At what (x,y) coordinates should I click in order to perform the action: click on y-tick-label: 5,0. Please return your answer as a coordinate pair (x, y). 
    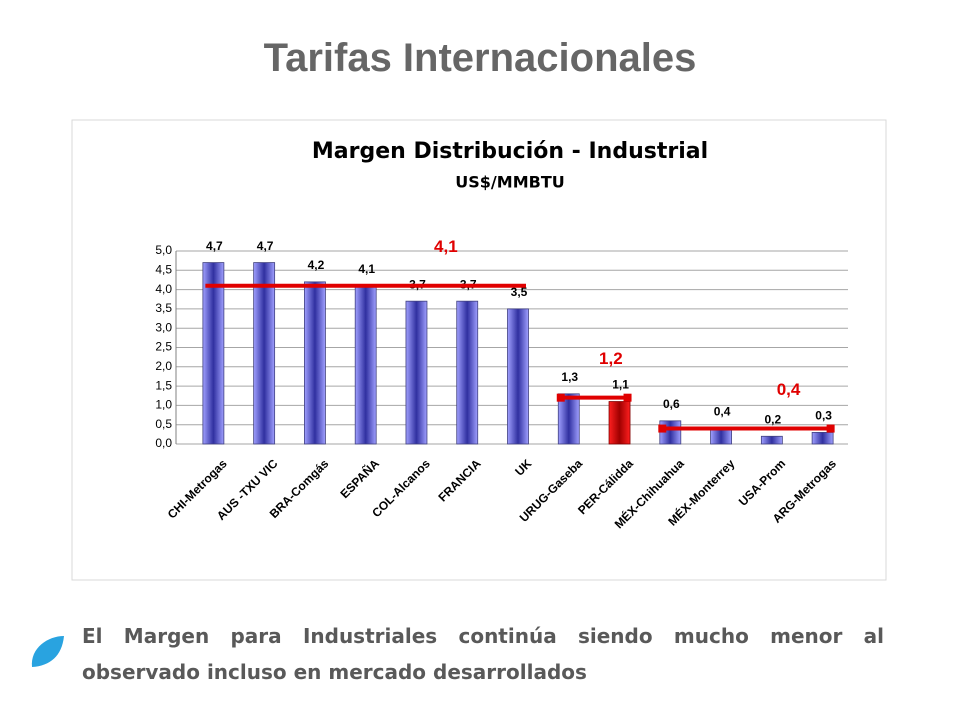
    Looking at the image, I should click on (163, 250).